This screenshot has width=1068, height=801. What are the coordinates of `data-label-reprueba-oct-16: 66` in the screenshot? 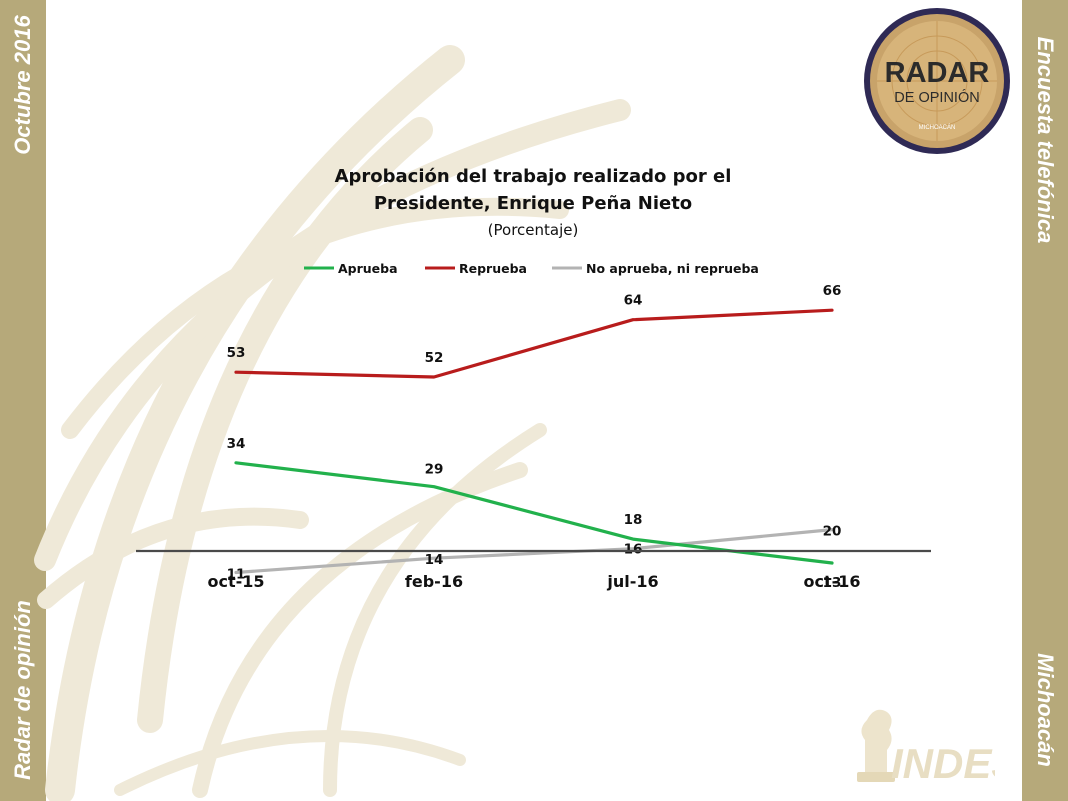 It's located at (832, 291).